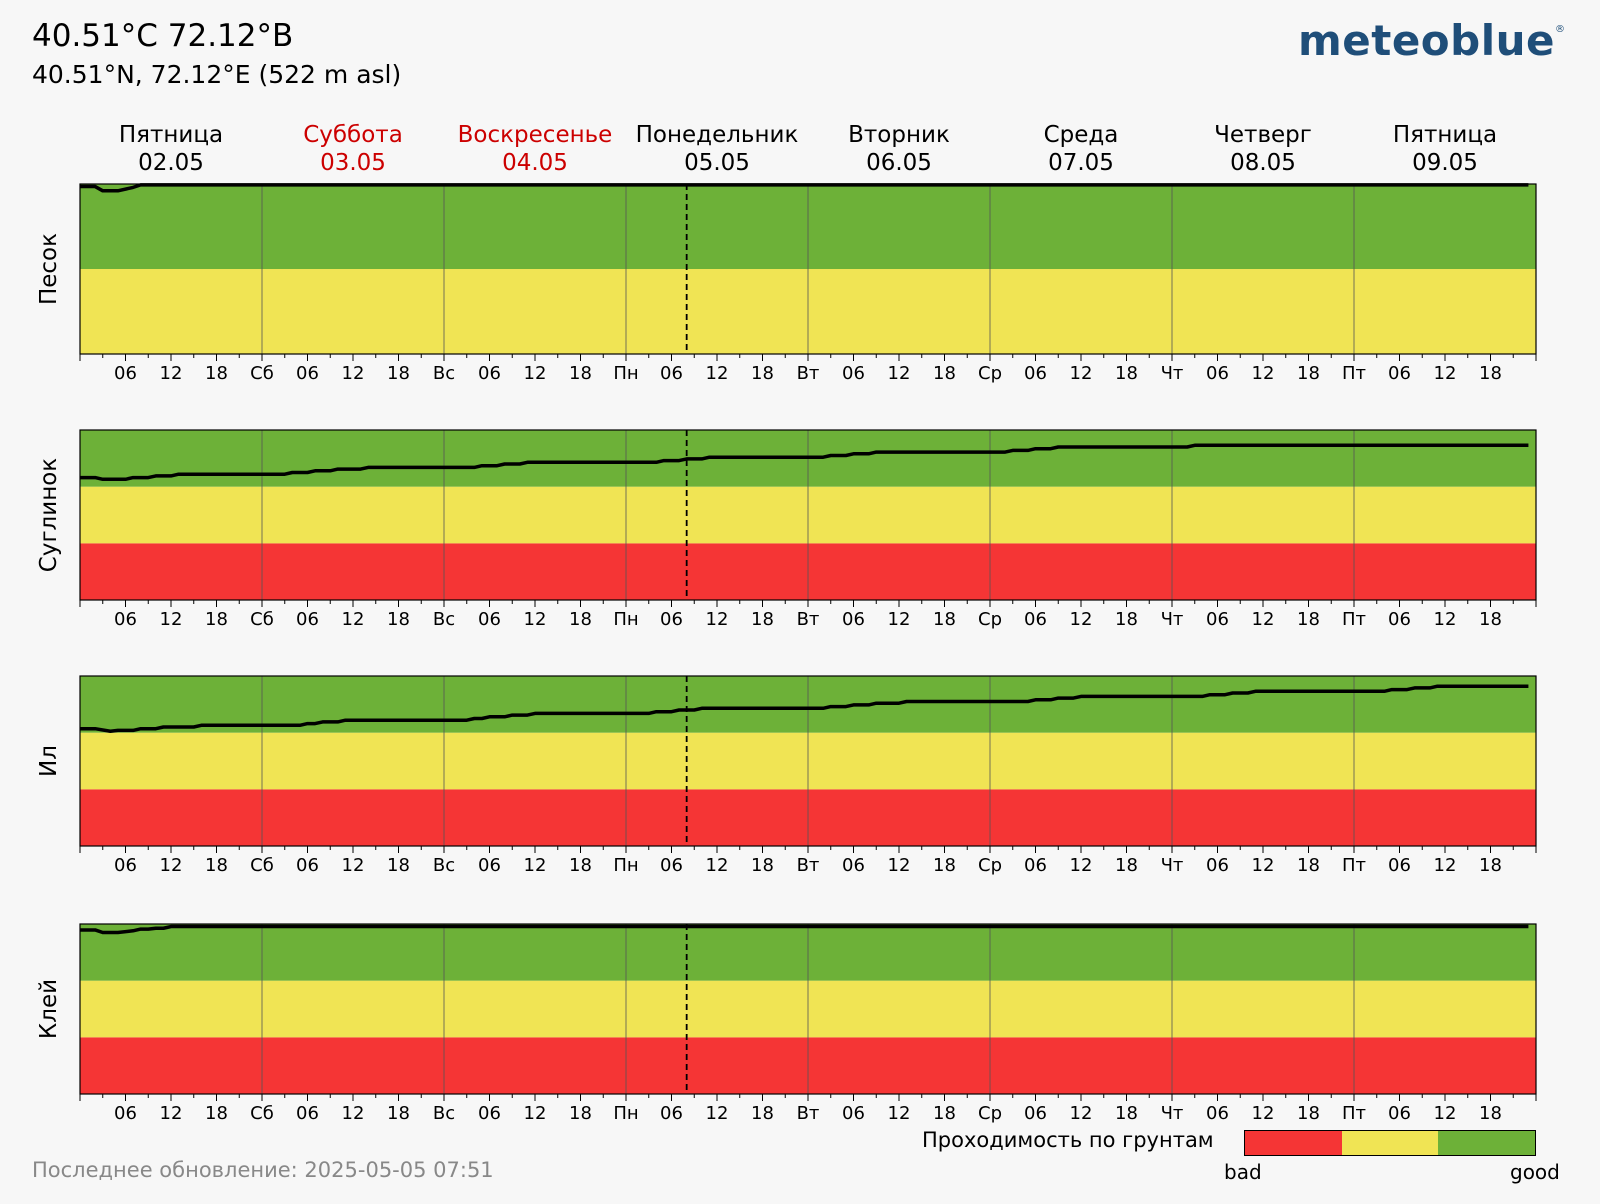 The width and height of the screenshot is (1600, 1204). I want to click on panel-3-day-tick-label: Пн, so click(625, 1113).